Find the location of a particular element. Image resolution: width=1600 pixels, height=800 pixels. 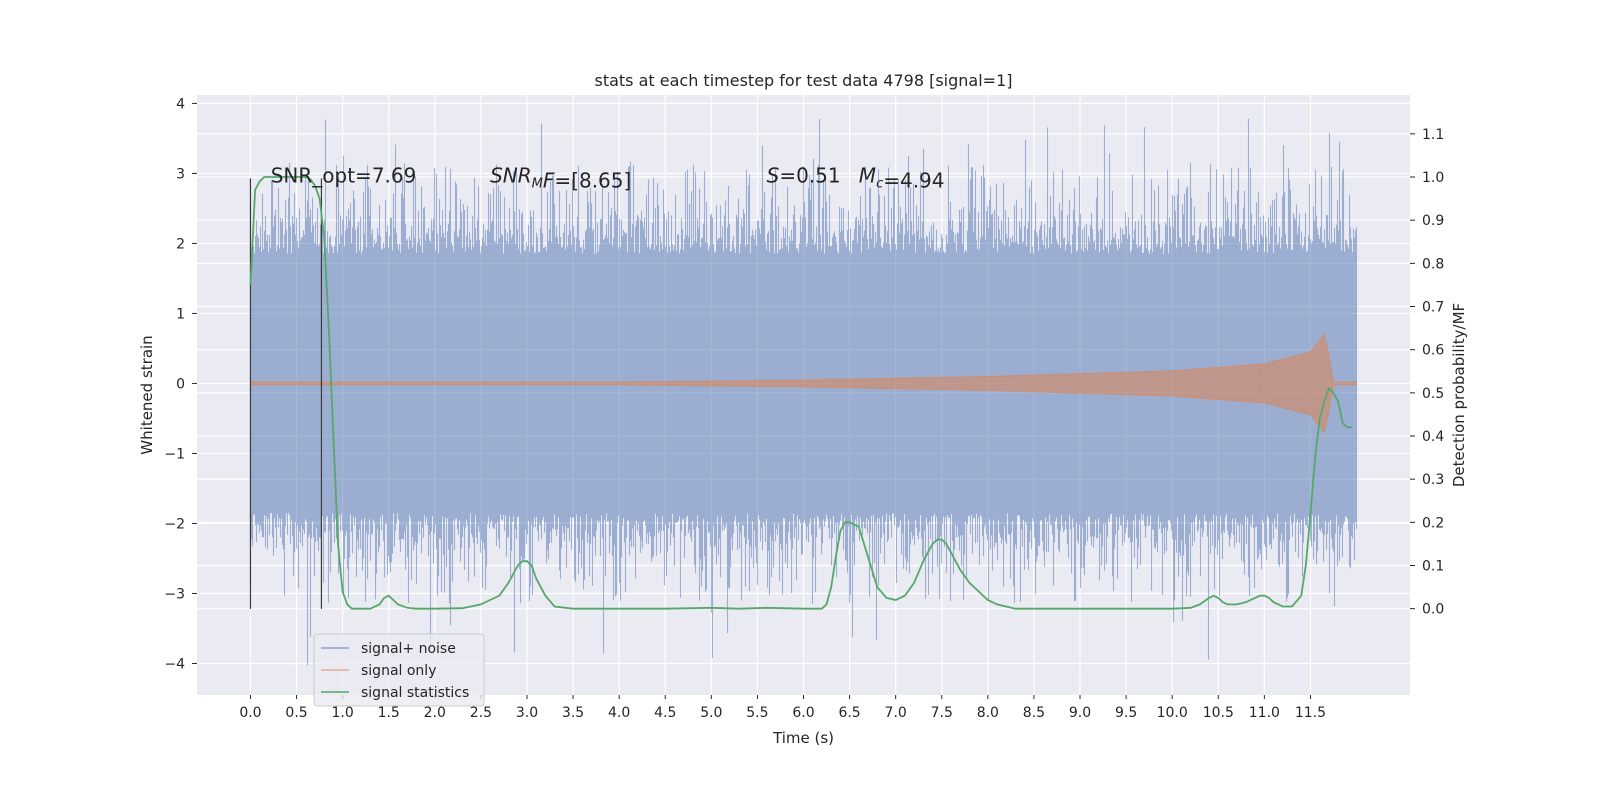

y-tick-label: 3 is located at coordinates (180, 174).